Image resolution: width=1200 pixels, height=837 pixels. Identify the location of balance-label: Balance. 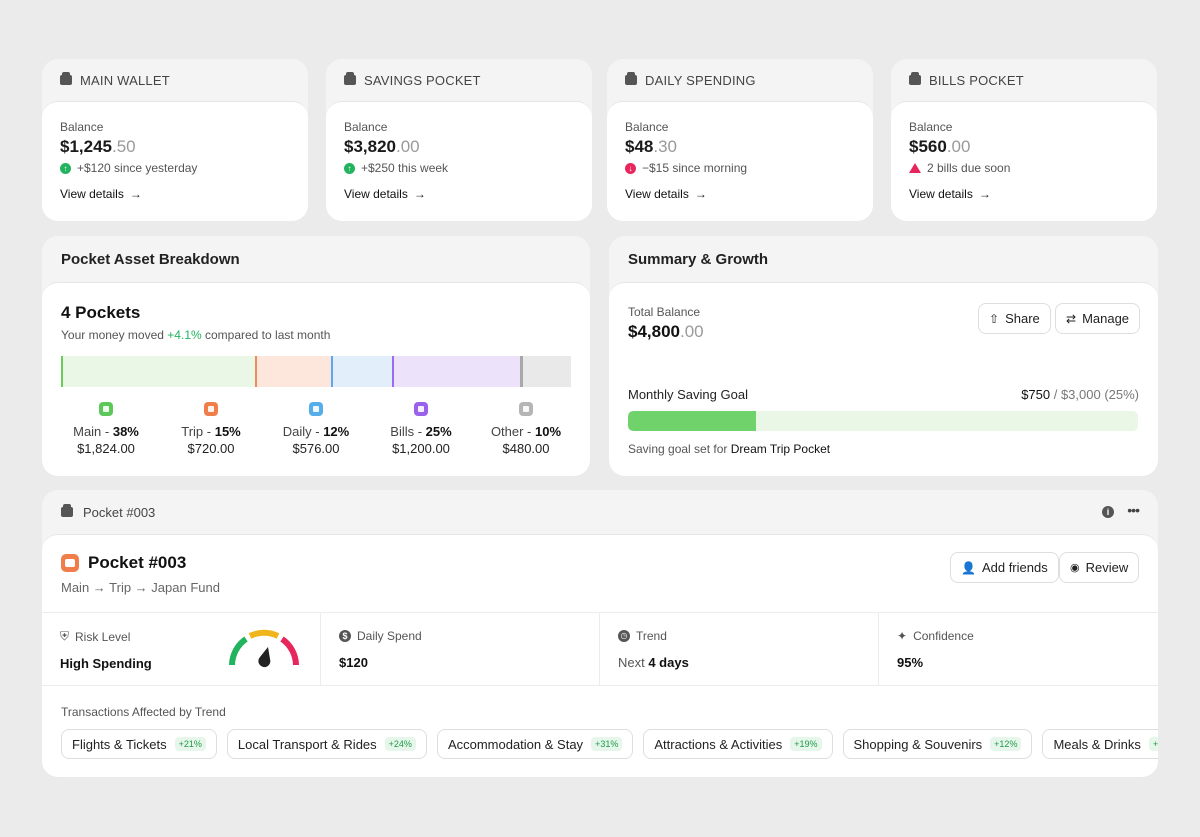
(366, 127).